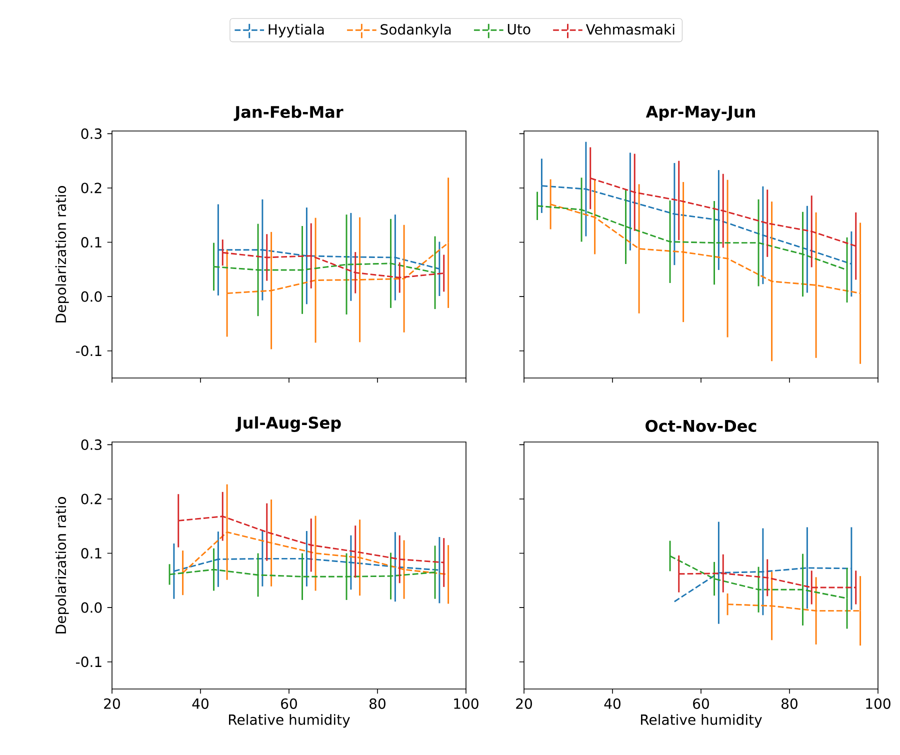 The width and height of the screenshot is (900, 755). Describe the element at coordinates (701, 426) in the screenshot. I see `chart-title: Oct-Nov-Dec` at that location.